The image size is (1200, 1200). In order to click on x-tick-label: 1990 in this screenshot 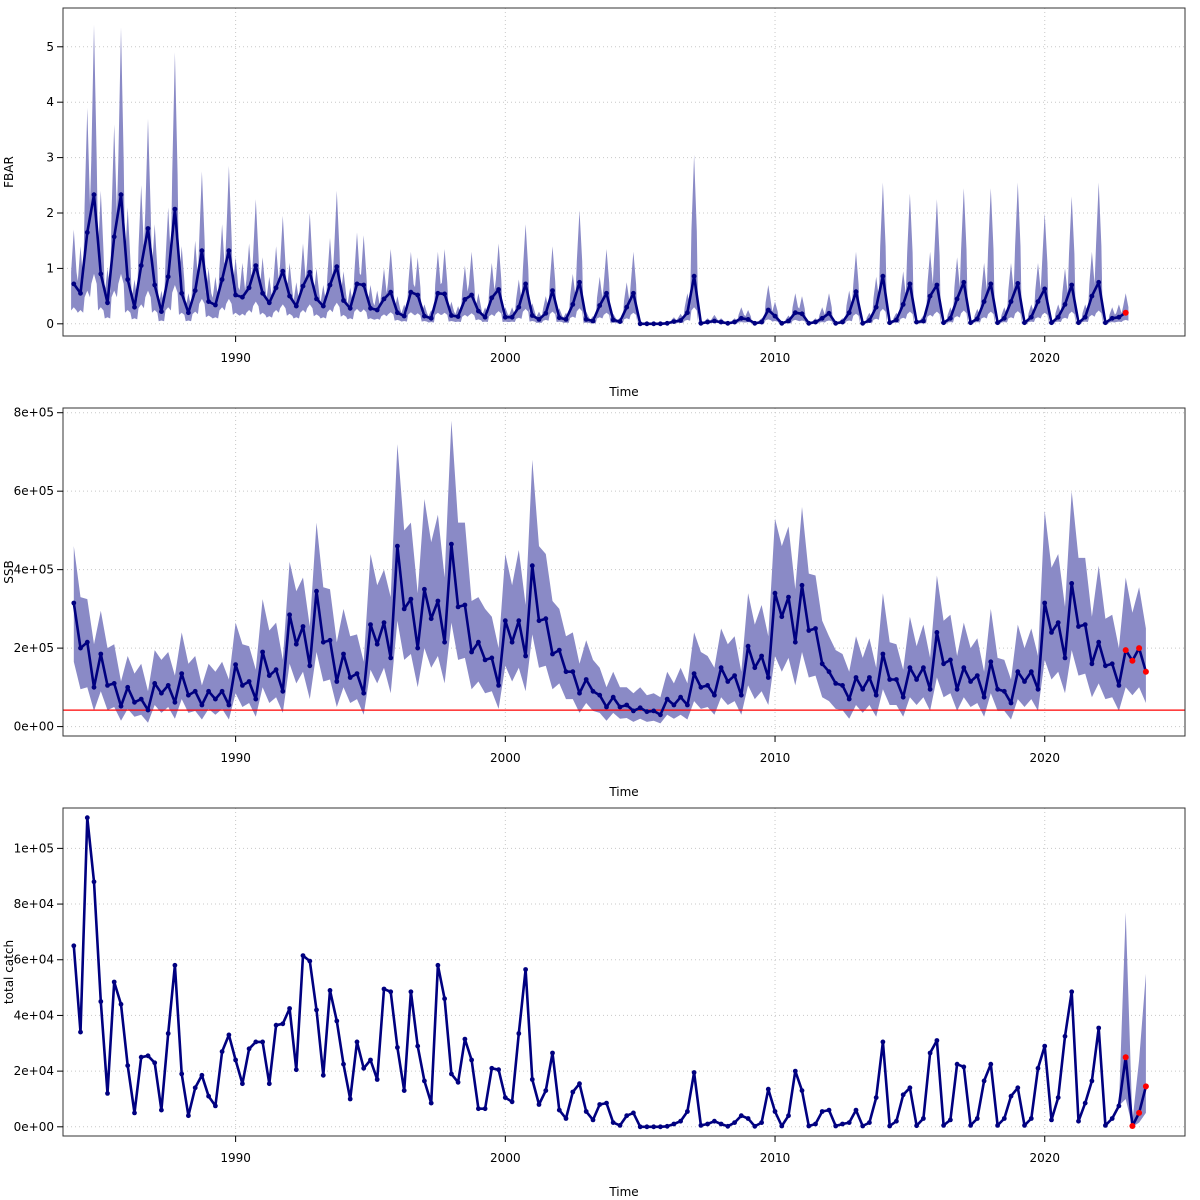, I will do `click(235, 758)`.